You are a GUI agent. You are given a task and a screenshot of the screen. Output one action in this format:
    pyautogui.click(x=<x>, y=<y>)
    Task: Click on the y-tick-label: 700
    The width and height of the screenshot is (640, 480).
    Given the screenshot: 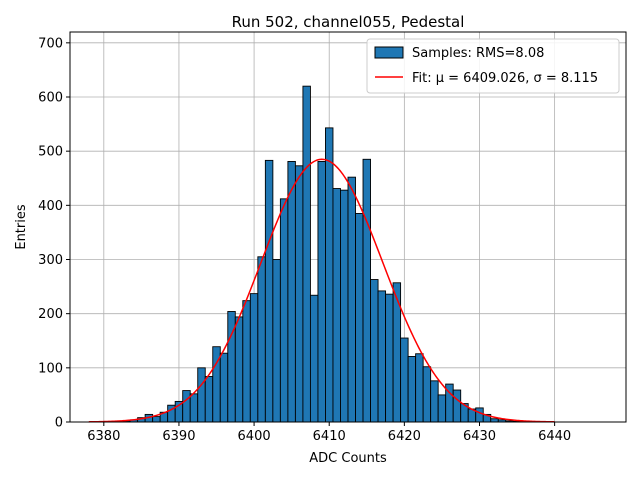 What is the action you would take?
    pyautogui.click(x=50, y=43)
    